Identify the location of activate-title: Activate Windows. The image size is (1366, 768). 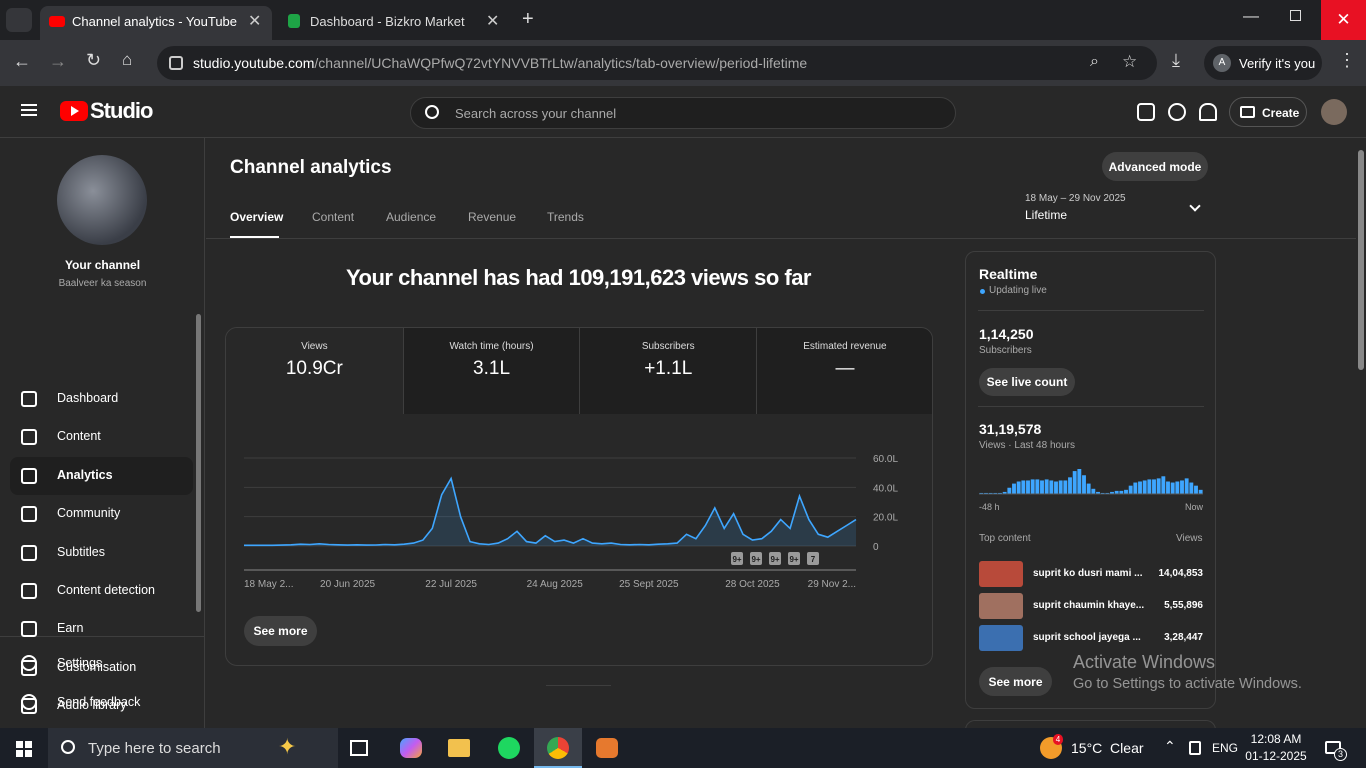
(1144, 662).